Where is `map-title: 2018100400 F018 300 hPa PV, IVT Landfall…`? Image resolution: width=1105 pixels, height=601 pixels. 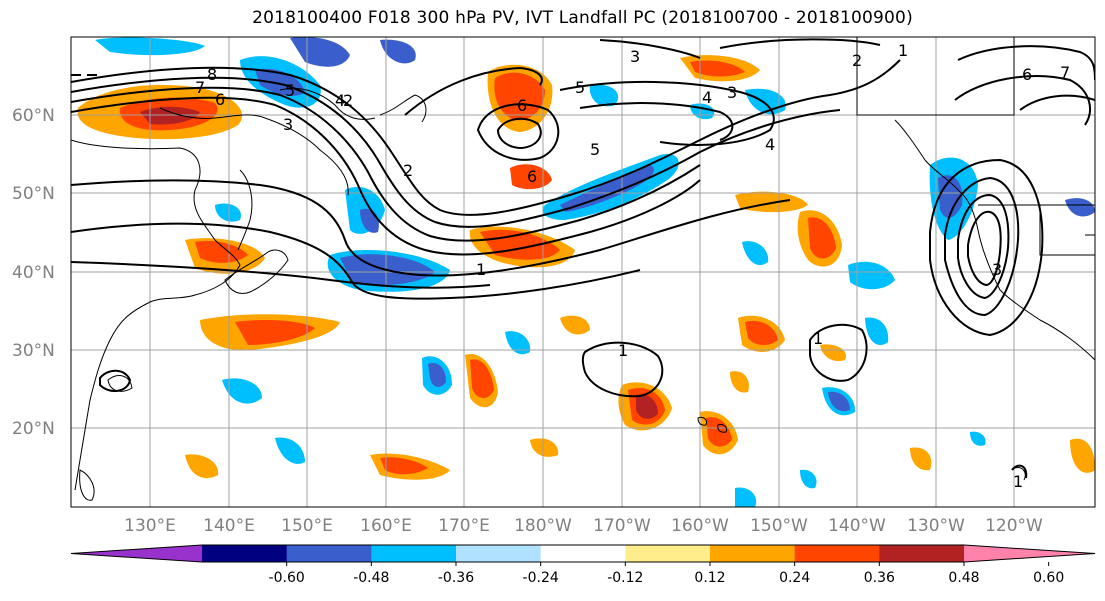 map-title: 2018100400 F018 300 hPa PV, IVT Landfall… is located at coordinates (582, 18).